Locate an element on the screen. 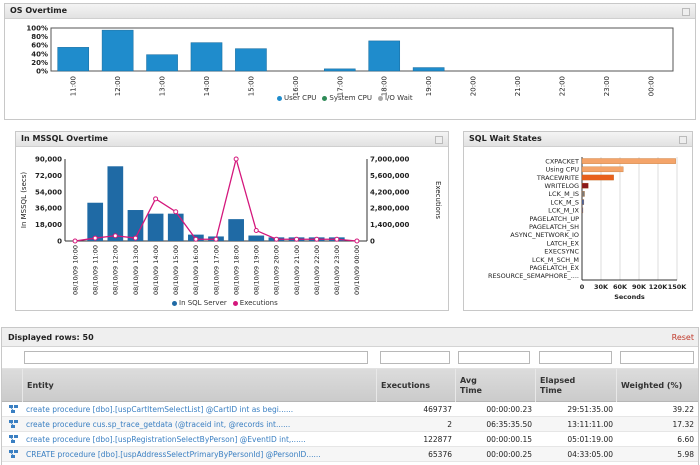 This screenshot has height=465, width=700. weighted-filter-input is located at coordinates (657, 357).